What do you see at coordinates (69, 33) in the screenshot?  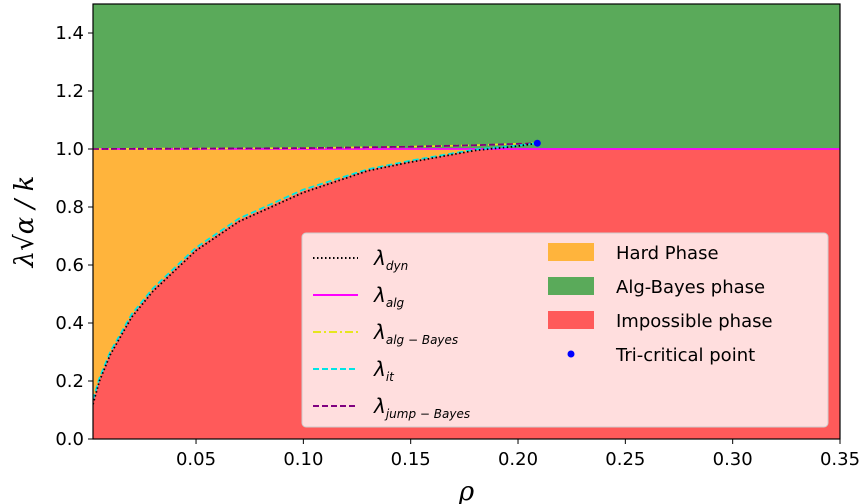 I see `y-tick-label: 1.4` at bounding box center [69, 33].